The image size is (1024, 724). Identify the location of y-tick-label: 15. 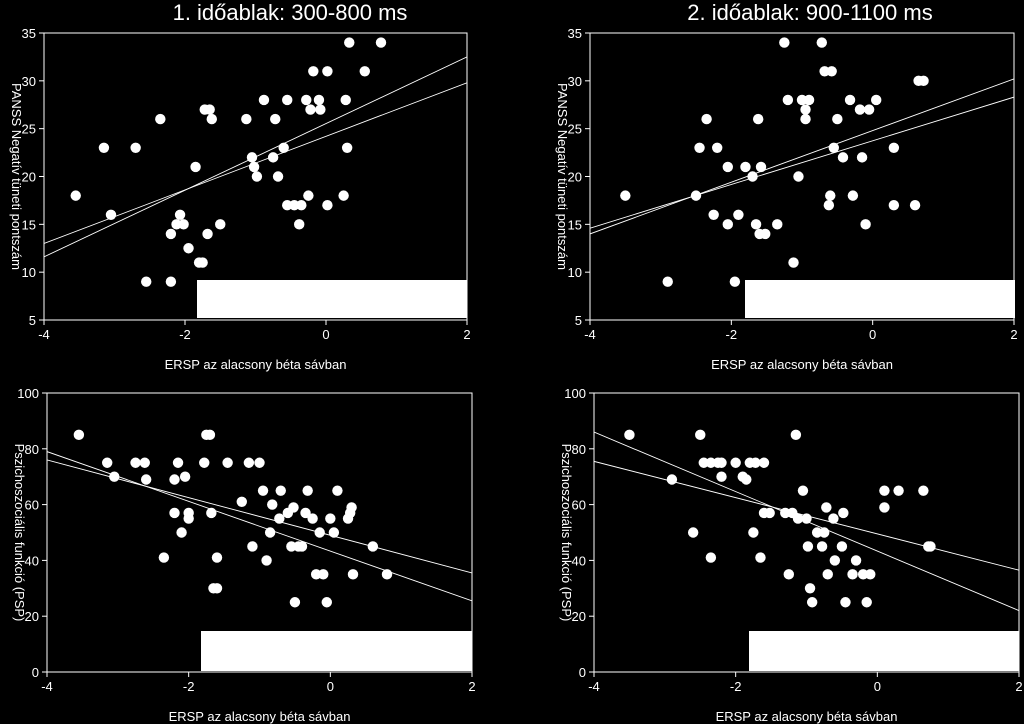
(29, 224).